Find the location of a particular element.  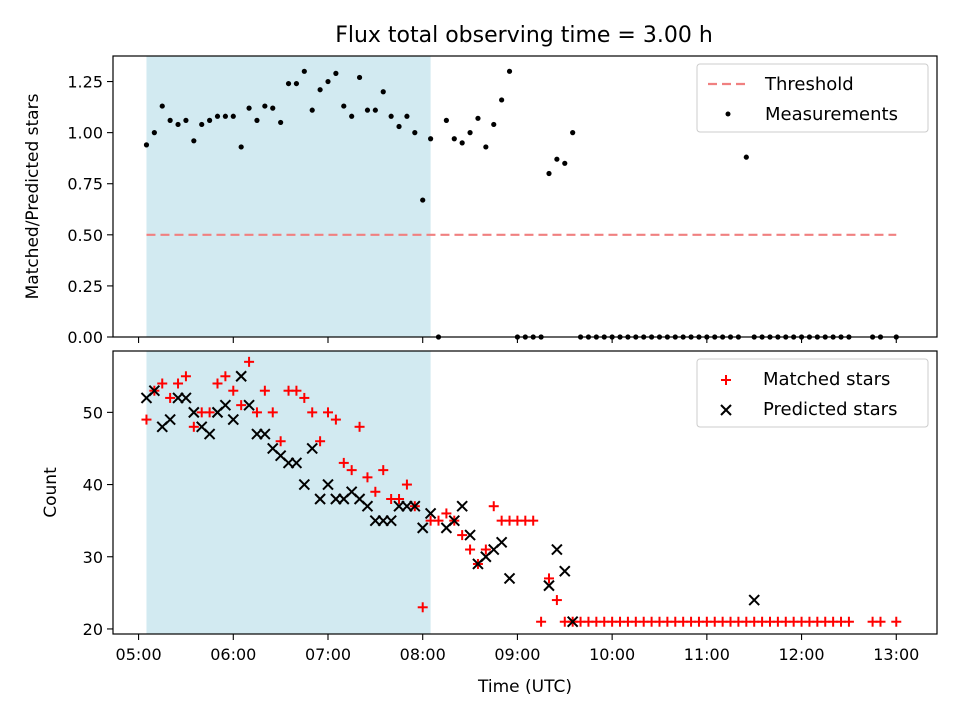

top-legend: Threshold Measurements is located at coordinates (812, 98).